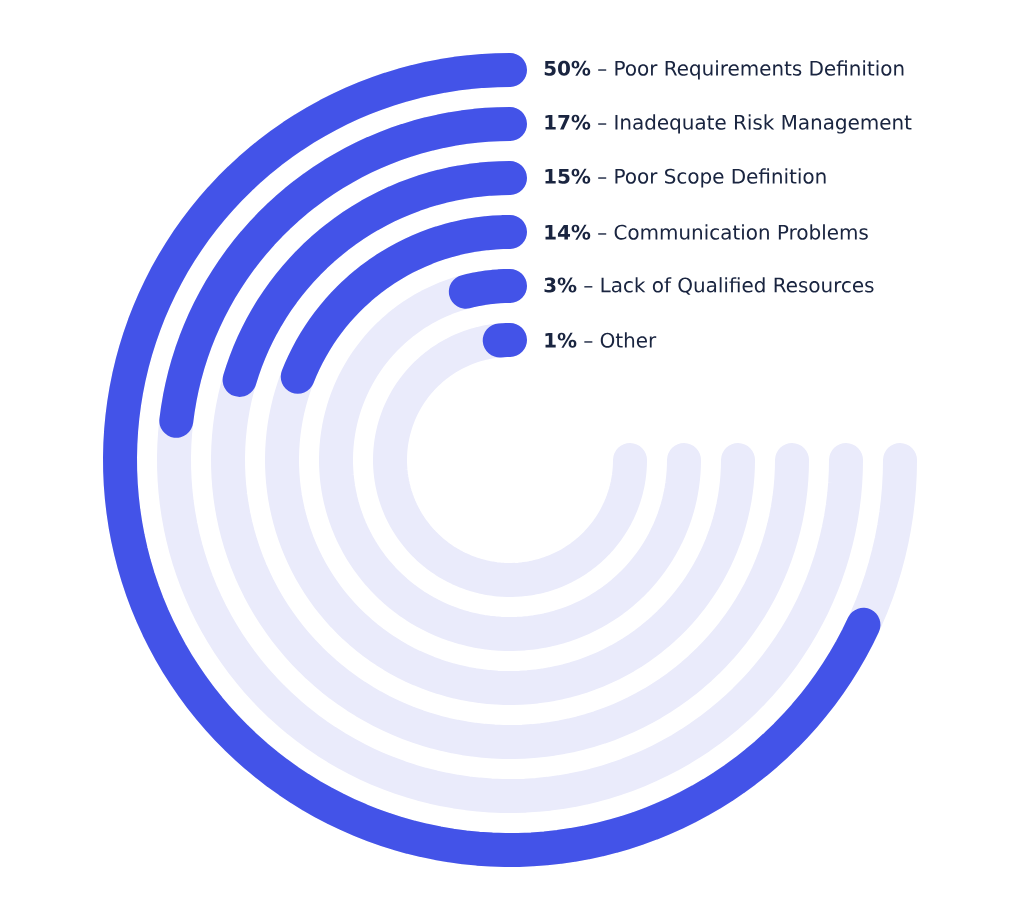  Describe the element at coordinates (561, 340) in the screenshot. I see `data-label: 1%` at that location.